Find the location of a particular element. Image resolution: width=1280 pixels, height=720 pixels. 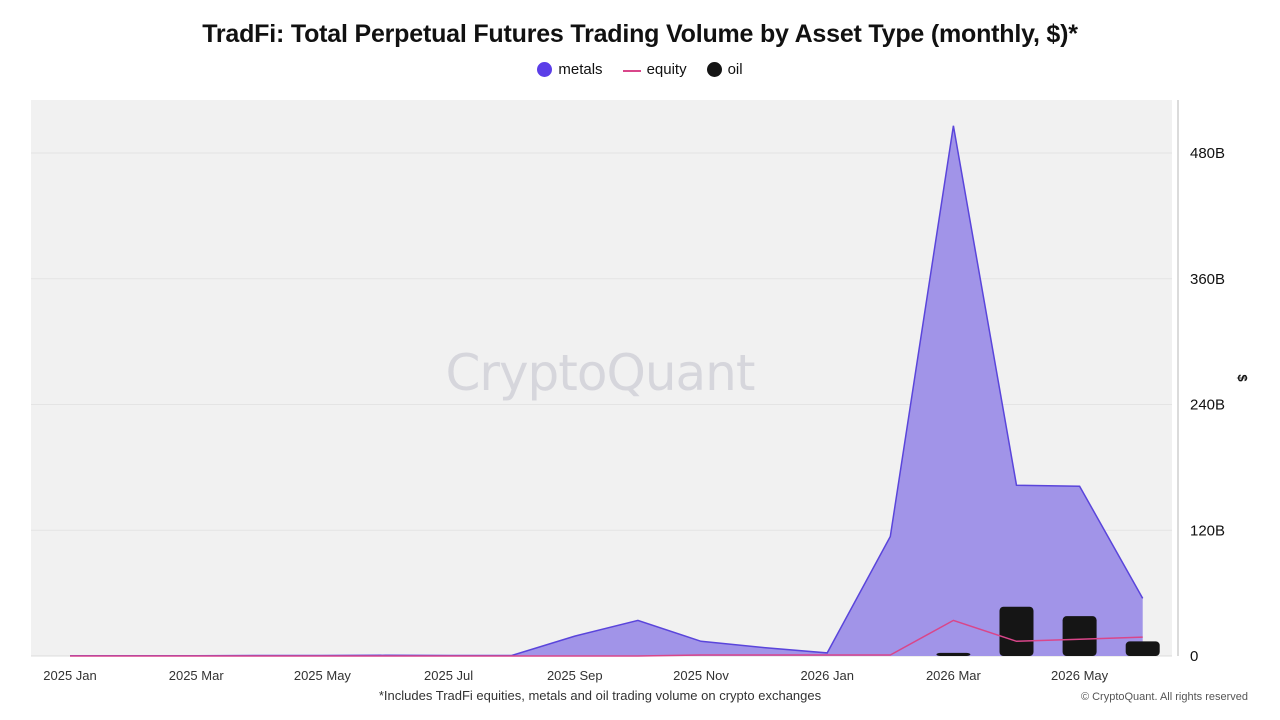

legend-marker-metals is located at coordinates (545, 69).